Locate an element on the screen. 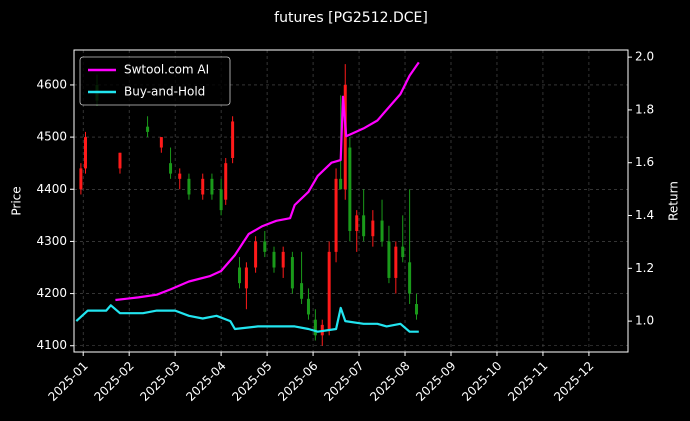  x-tick-label: 2025-09 is located at coordinates (435, 381).